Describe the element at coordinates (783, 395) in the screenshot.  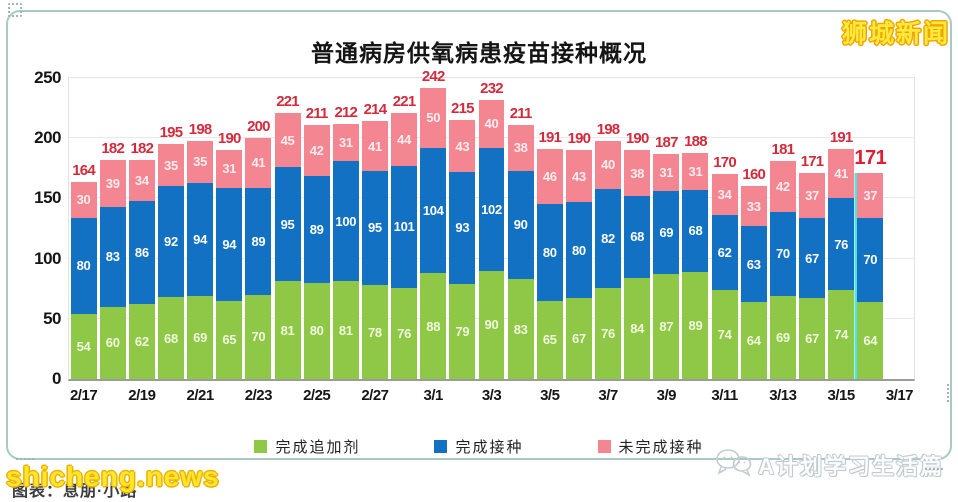
I see `x-tick-label: 3/13` at that location.